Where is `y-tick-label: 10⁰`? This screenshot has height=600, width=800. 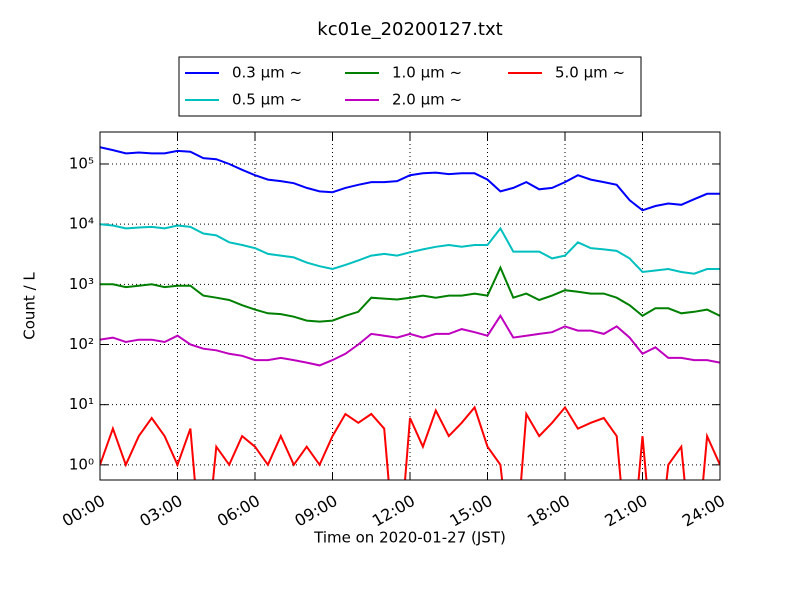 y-tick-label: 10⁰ is located at coordinates (81, 464).